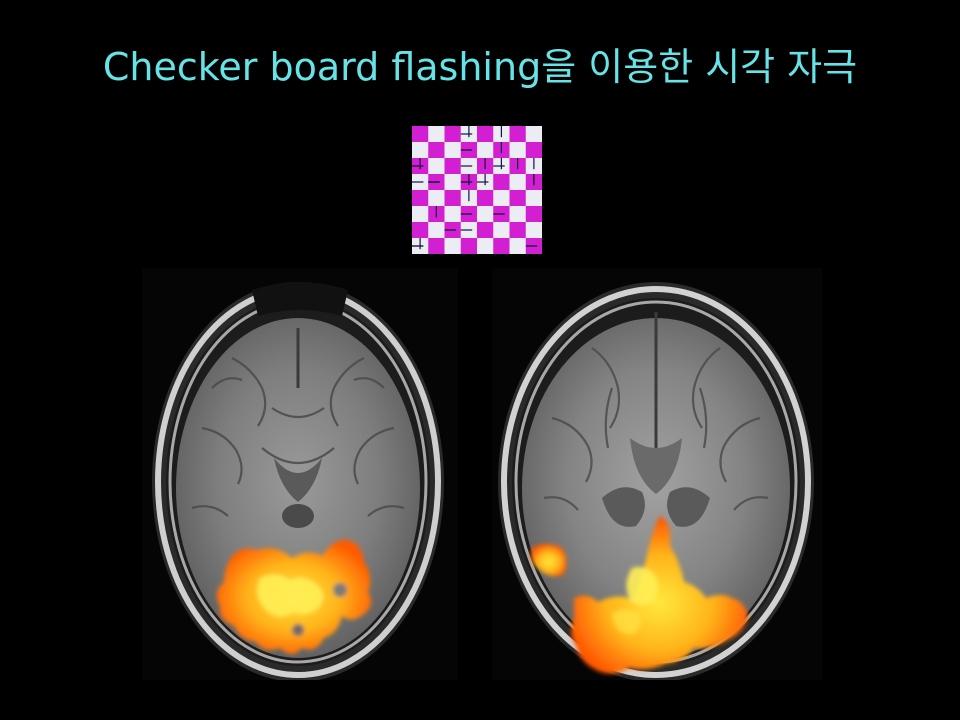 This screenshot has width=960, height=720. I want to click on checkerboard-stimulus-icon, so click(477, 190).